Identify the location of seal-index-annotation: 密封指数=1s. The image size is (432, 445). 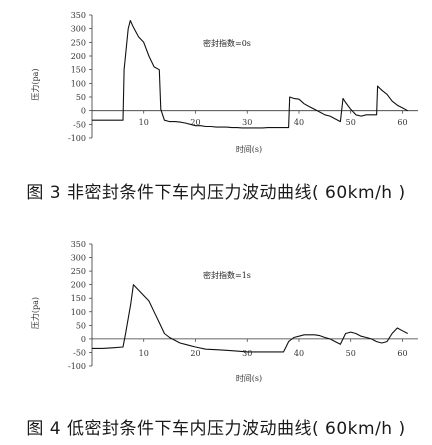
(227, 275).